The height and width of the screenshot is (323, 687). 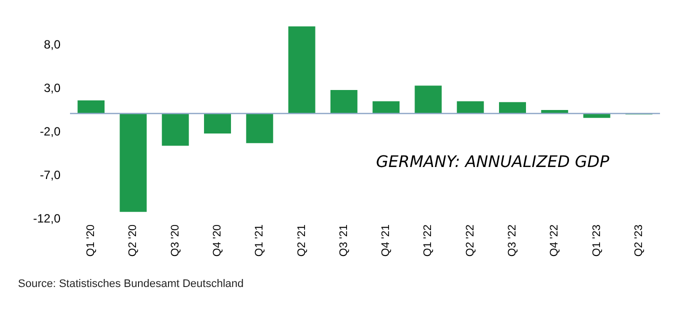 I want to click on x-tick-label: Q2 '23, so click(x=638, y=240).